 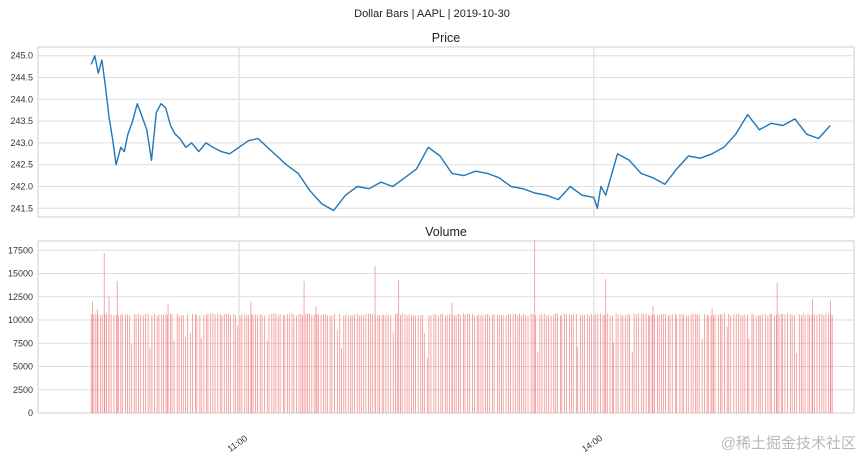 I want to click on volume-ytick-label: 5000, so click(x=23, y=367).